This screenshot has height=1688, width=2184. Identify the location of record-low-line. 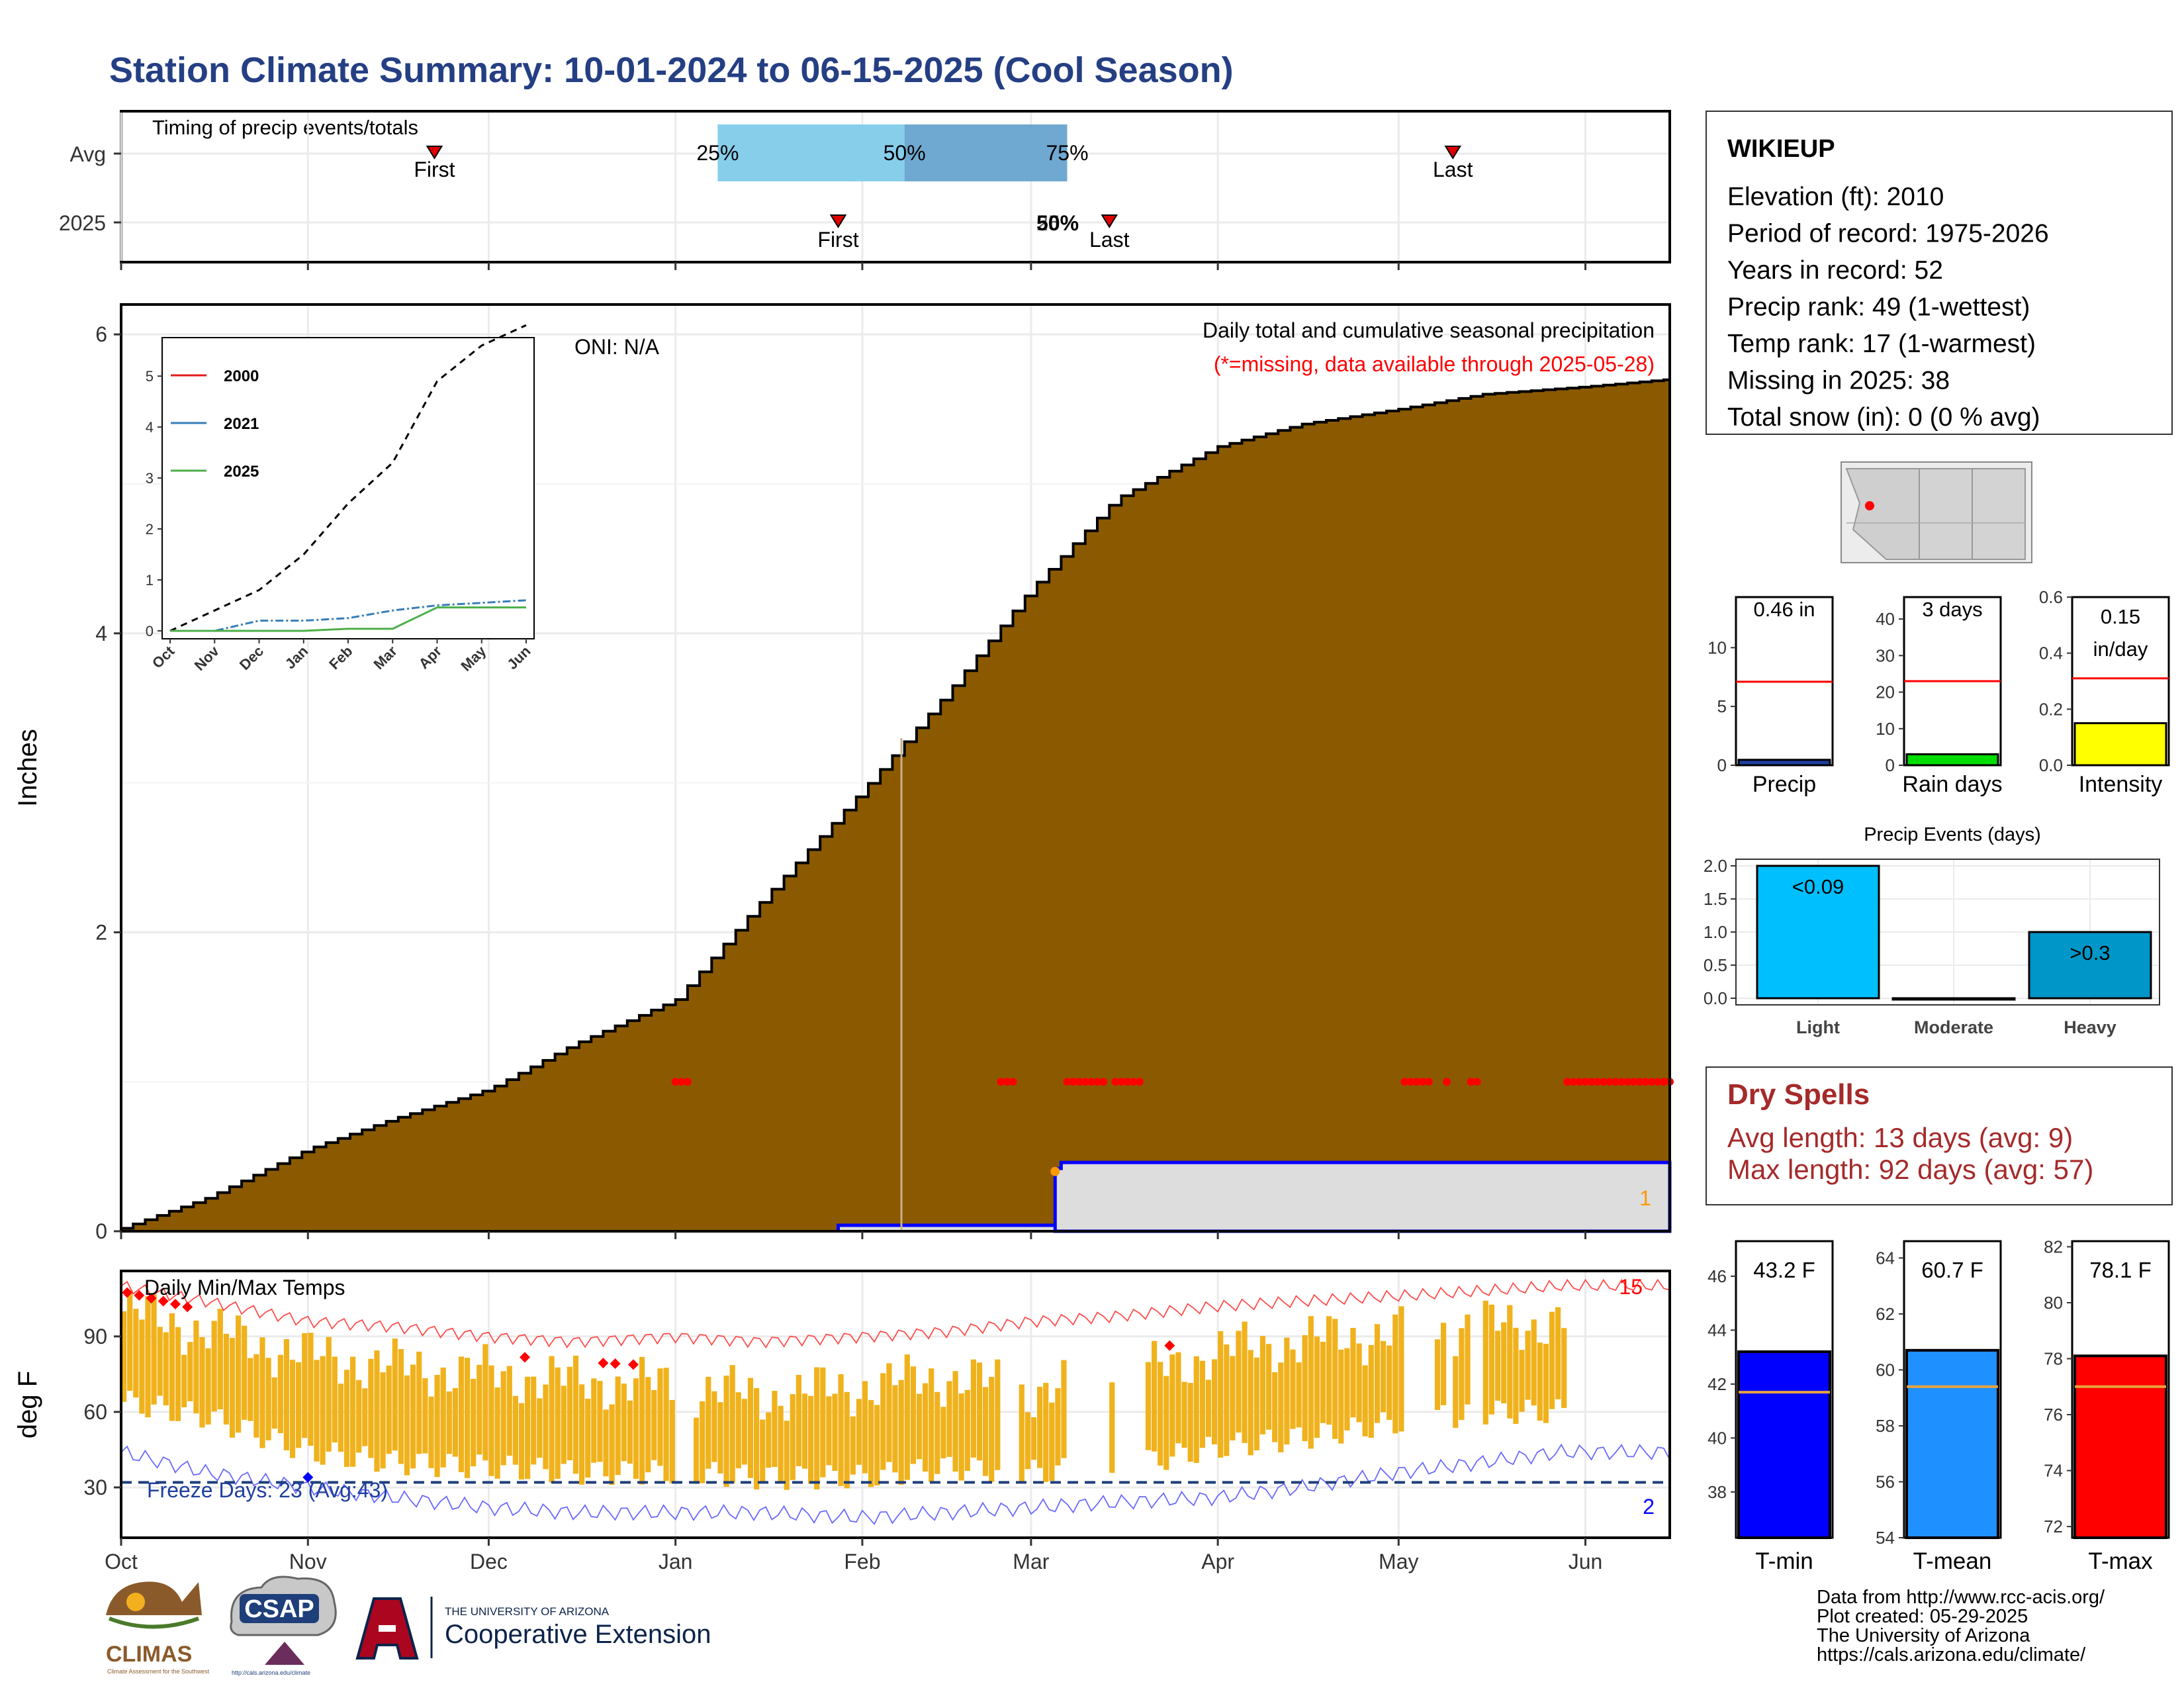
(895, 1484).